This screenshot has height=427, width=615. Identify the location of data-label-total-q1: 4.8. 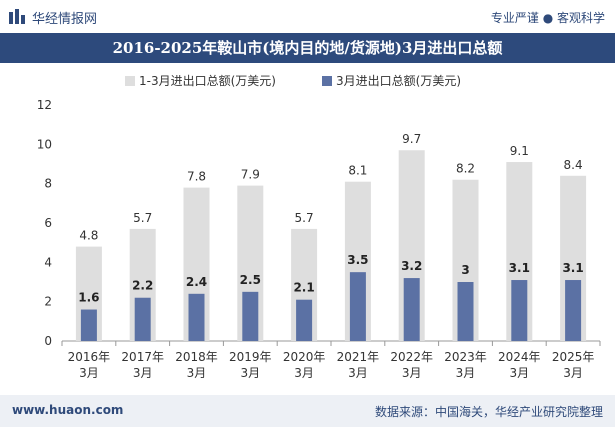
(88, 236).